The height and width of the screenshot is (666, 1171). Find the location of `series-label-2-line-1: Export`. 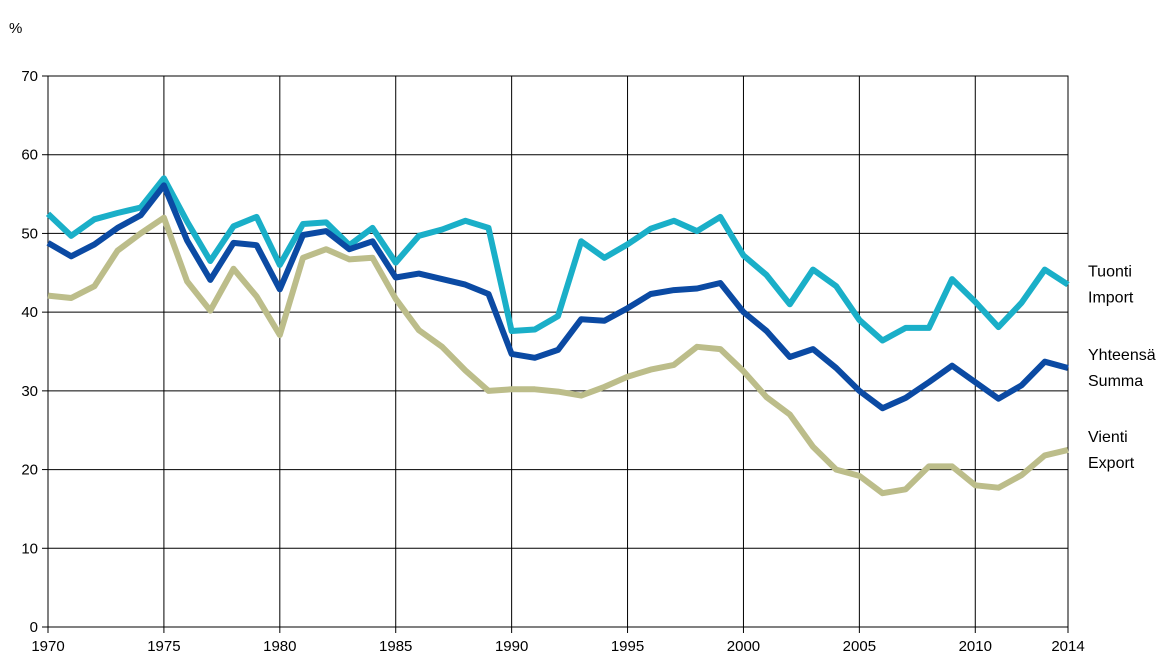

series-label-2-line-1: Export is located at coordinates (1111, 463).